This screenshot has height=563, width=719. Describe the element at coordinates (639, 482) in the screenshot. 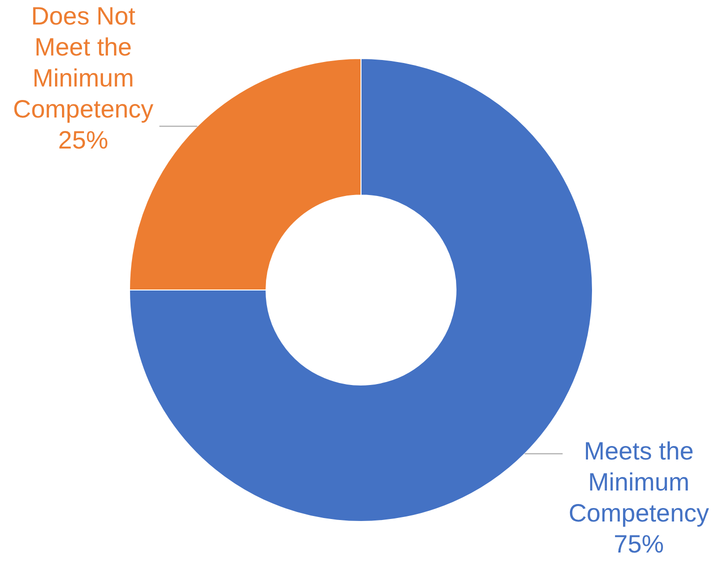

I see `slice-label: Meets the Minimum Competency` at that location.